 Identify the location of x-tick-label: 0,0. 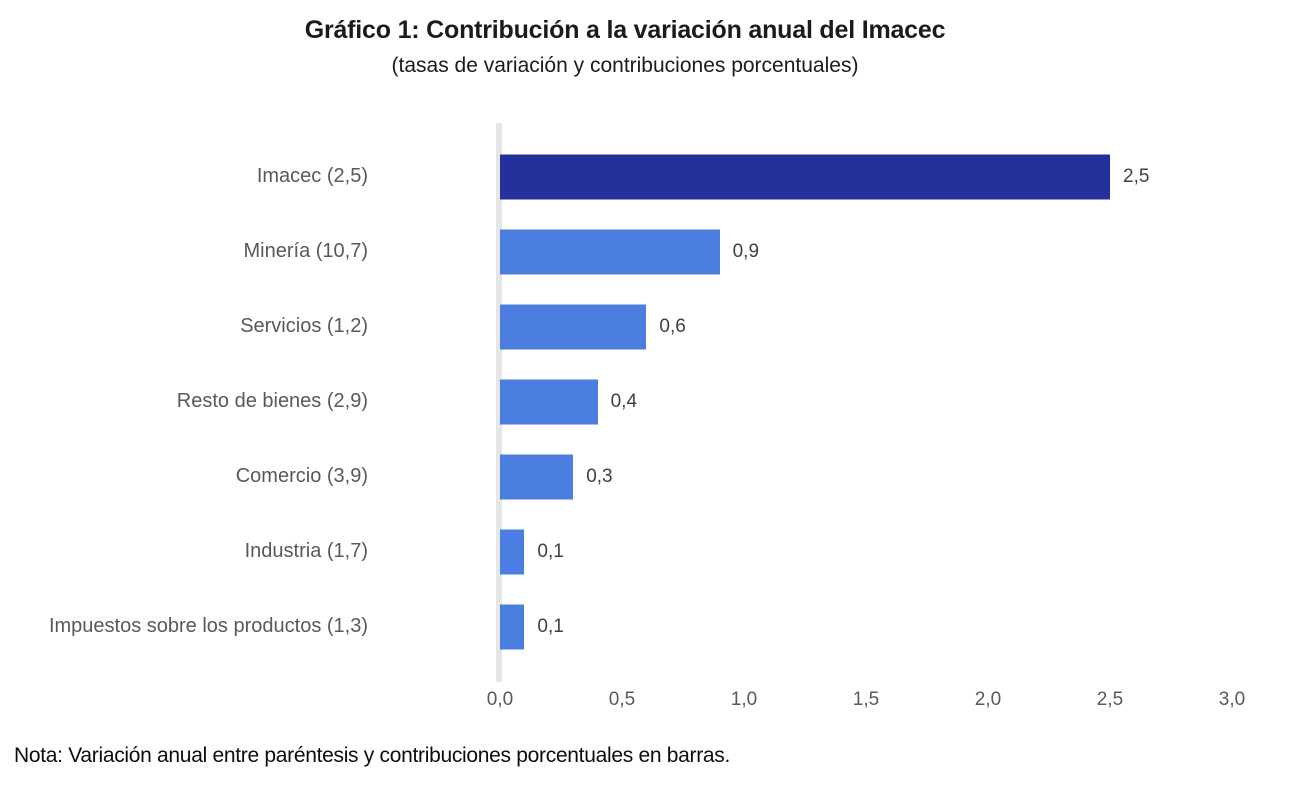
(500, 699).